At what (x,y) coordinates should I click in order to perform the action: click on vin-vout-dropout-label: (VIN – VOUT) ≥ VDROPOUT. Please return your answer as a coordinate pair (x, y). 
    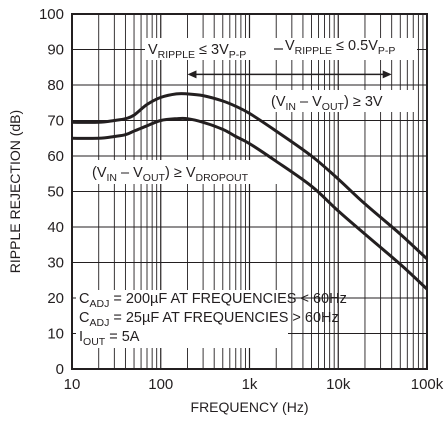
    Looking at the image, I should click on (170, 174).